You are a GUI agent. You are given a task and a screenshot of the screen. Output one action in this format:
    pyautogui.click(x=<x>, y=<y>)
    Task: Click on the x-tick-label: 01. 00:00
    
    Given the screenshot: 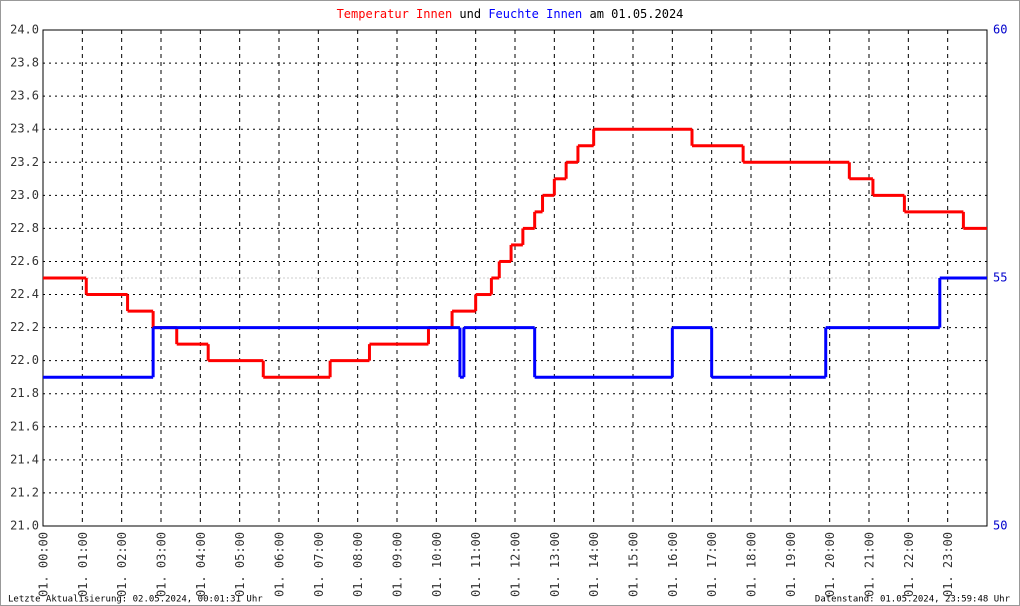 What is the action you would take?
    pyautogui.click(x=44, y=564)
    